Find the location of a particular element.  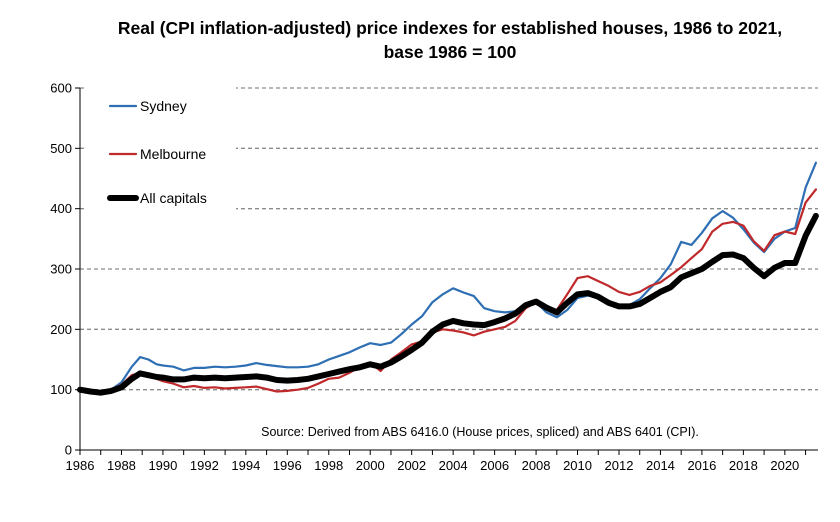

x-tick-label: 1994 is located at coordinates (245, 465).